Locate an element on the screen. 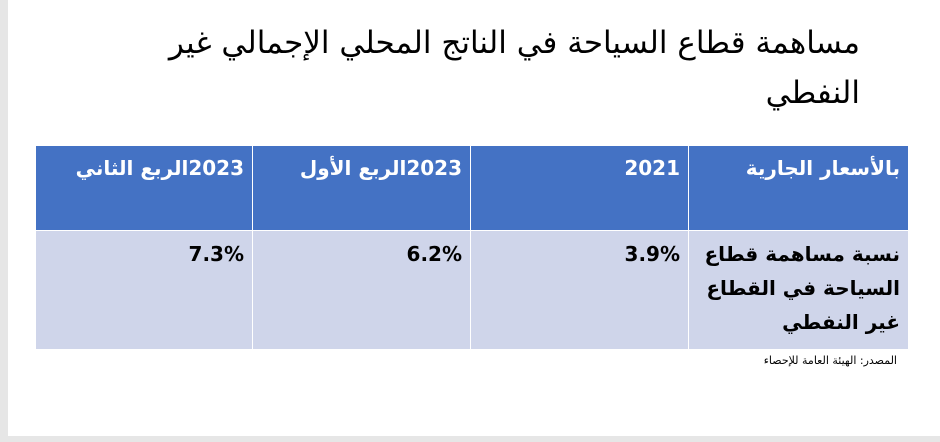 The image size is (940, 442). cell: 7.3% is located at coordinates (144, 290).